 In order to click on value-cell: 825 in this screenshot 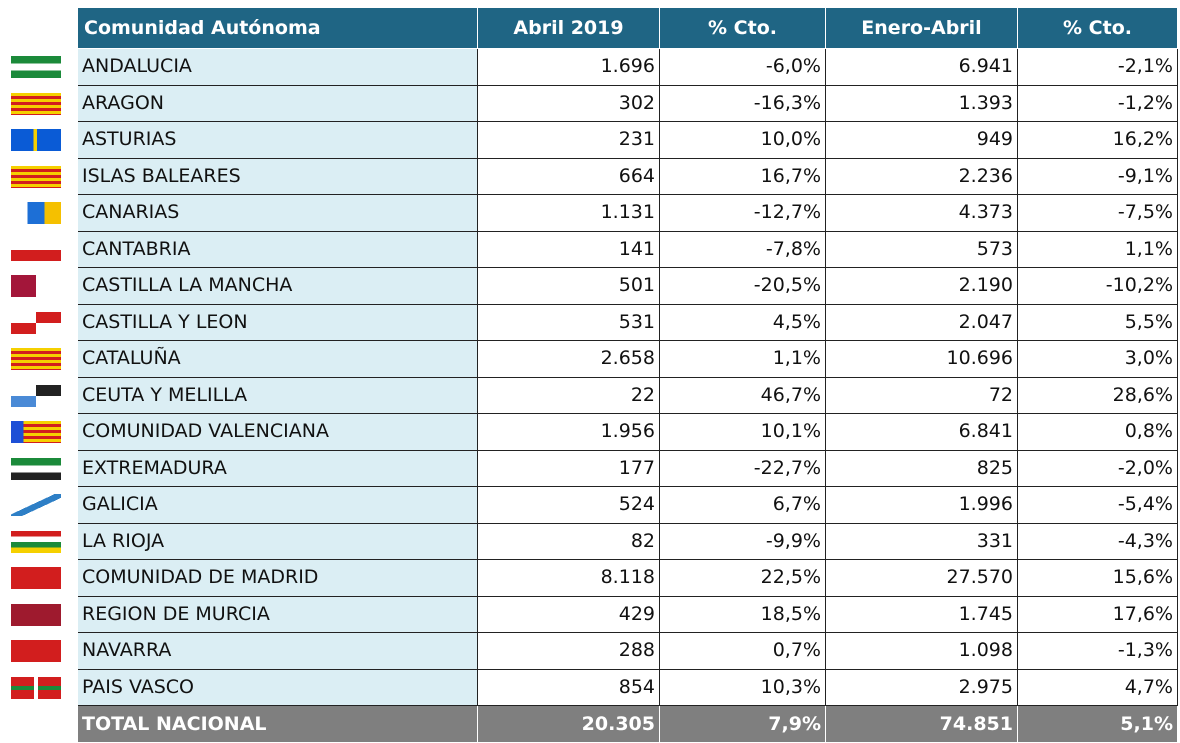, I will do `click(922, 468)`.